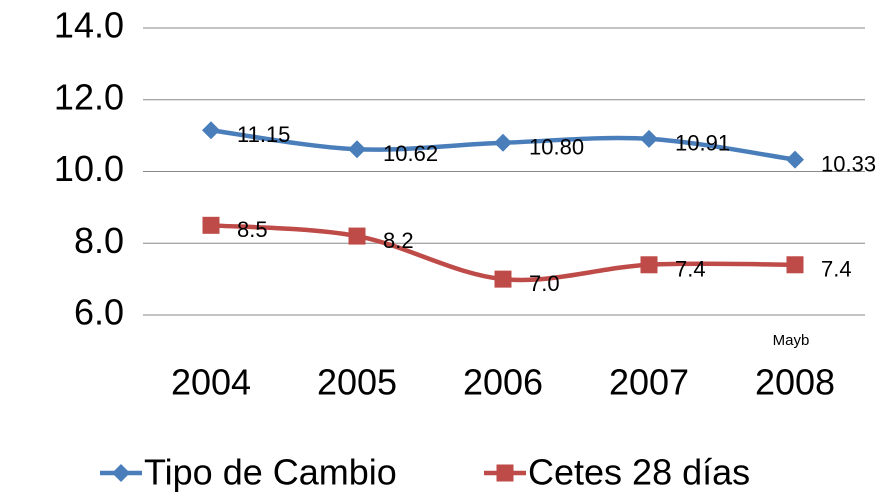 The image size is (888, 503). Describe the element at coordinates (357, 382) in the screenshot. I see `x-tick-label: 2005` at that location.